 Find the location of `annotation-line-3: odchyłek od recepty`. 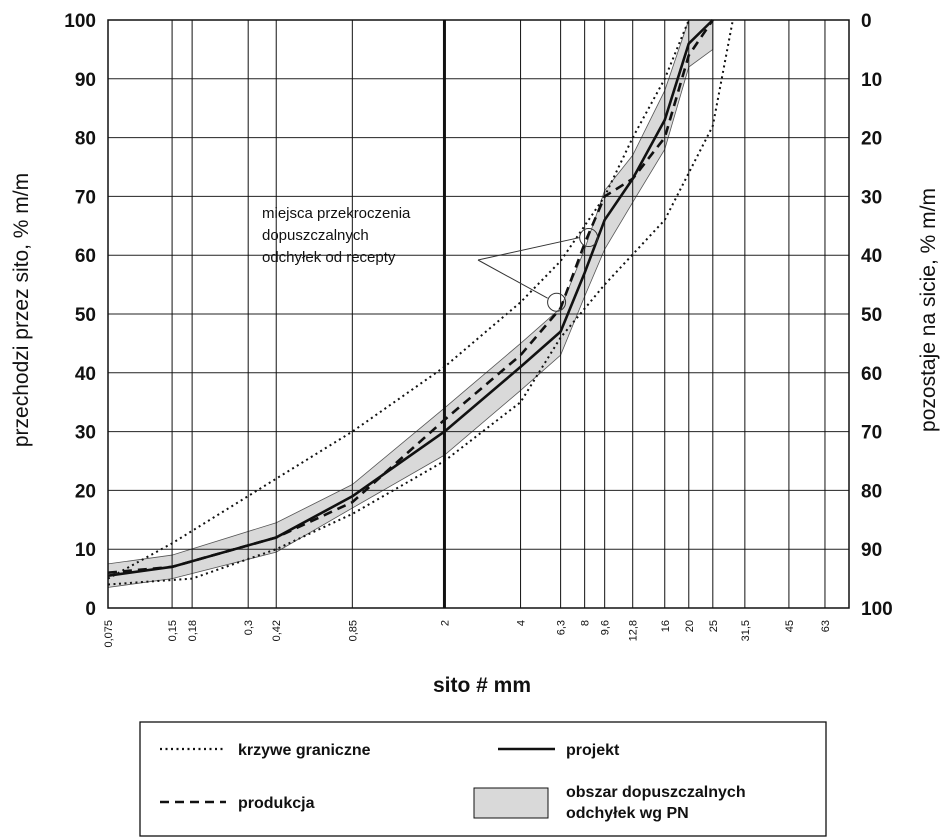

annotation-line-3: odchyłek od recepty is located at coordinates (329, 257).